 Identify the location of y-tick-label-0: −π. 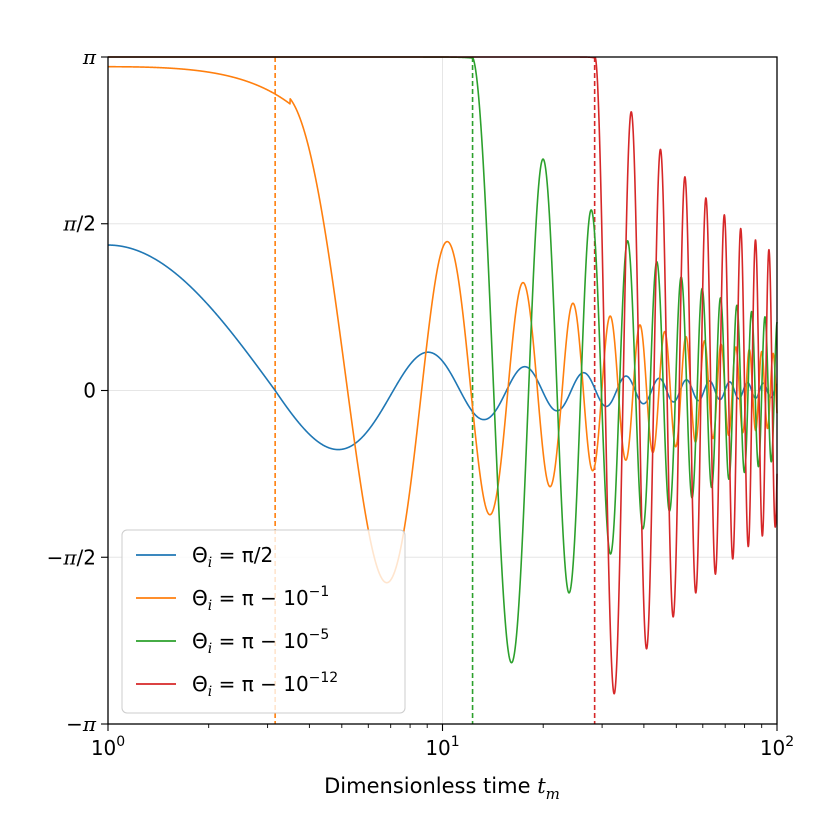
(81, 724).